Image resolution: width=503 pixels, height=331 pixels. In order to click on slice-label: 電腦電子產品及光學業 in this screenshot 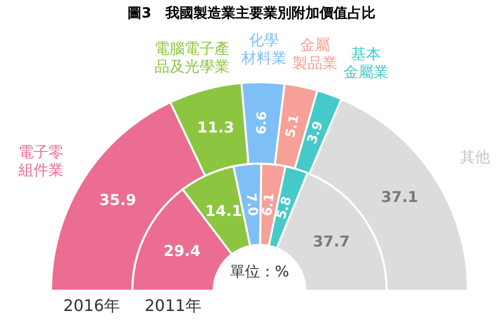, I will do `click(192, 57)`.